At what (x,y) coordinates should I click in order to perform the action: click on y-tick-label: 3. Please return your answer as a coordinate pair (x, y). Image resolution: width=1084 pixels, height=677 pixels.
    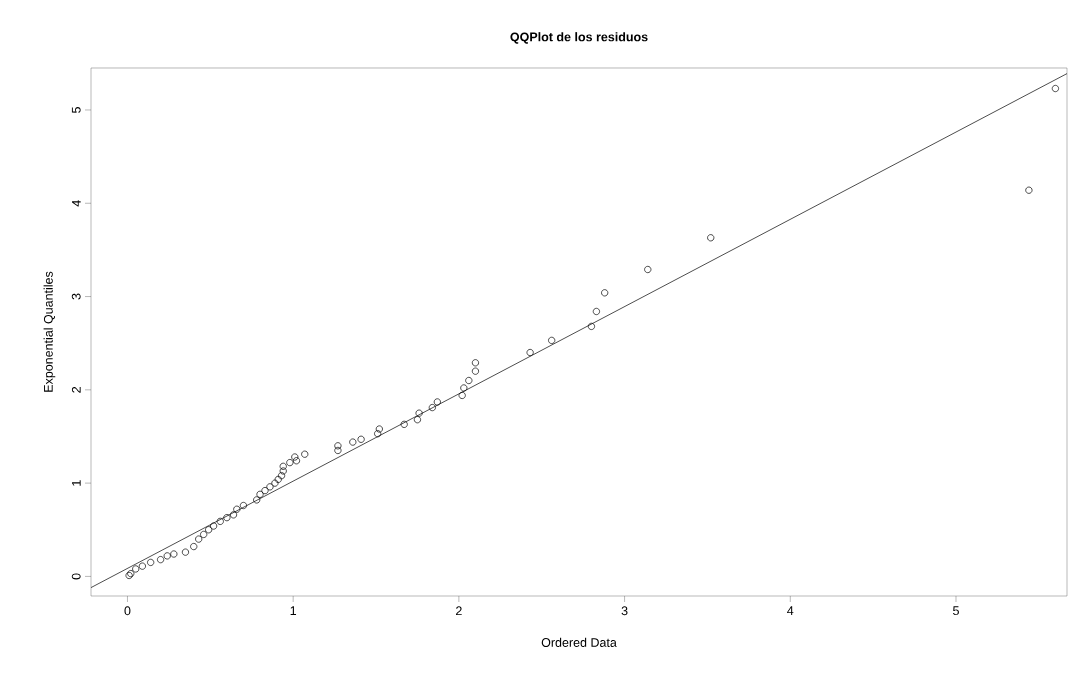
    Looking at the image, I should click on (76, 296).